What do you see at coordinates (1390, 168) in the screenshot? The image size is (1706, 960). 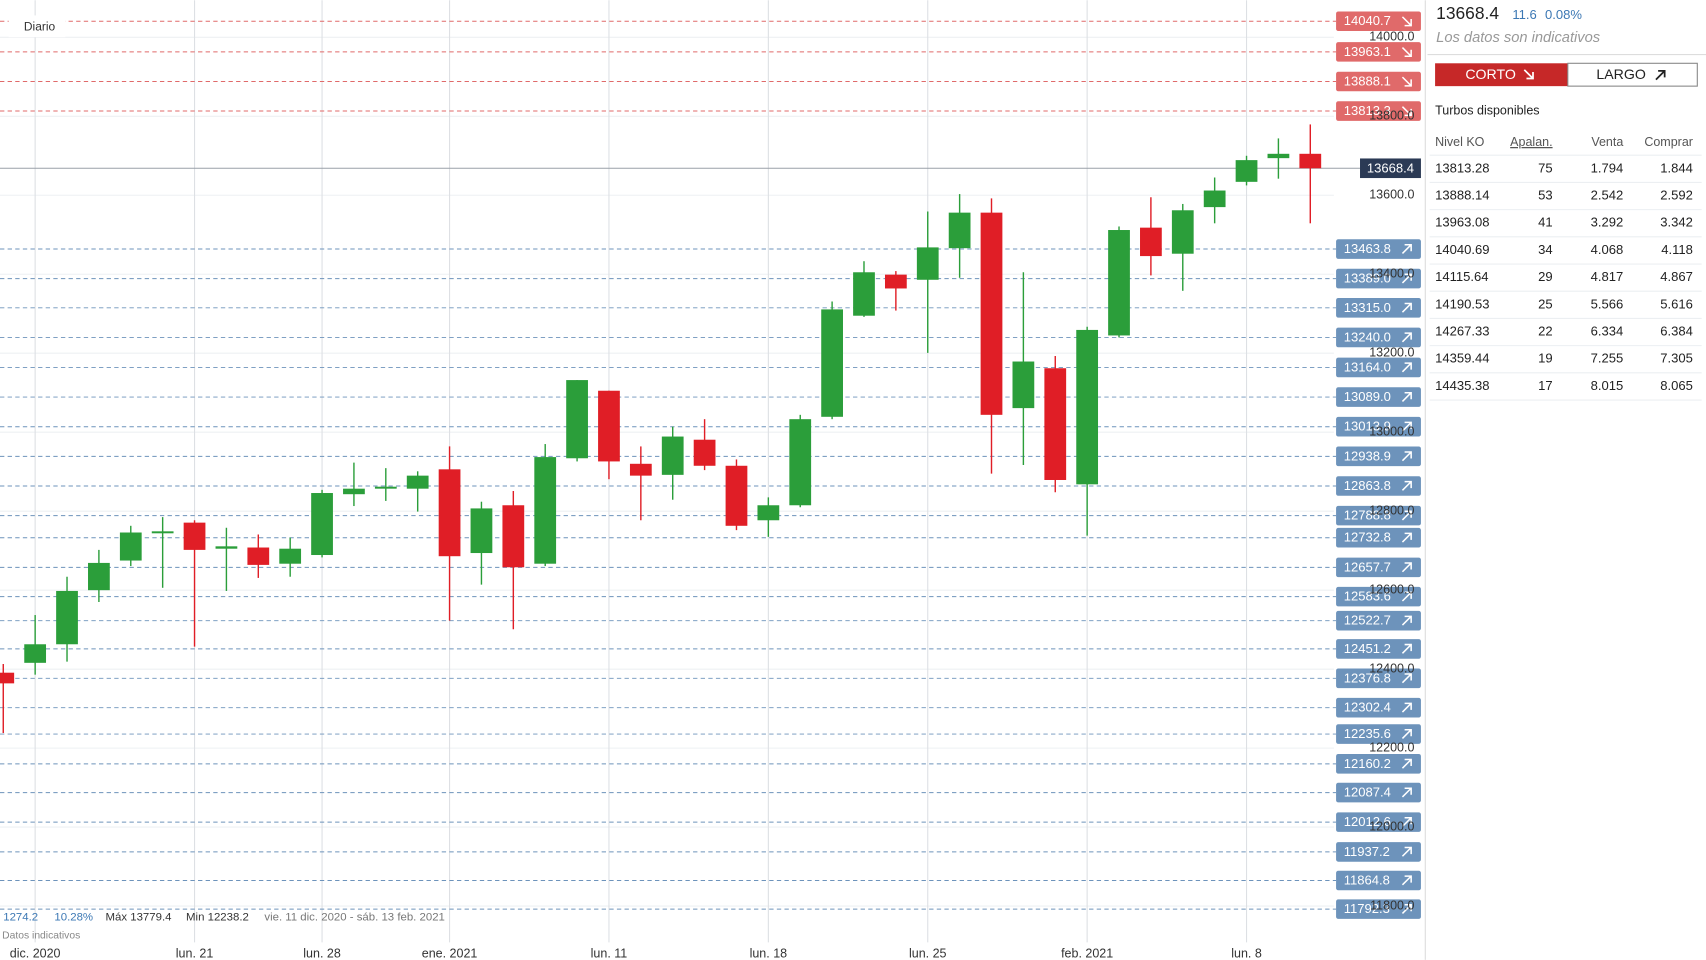 I see `last-price-box` at bounding box center [1390, 168].